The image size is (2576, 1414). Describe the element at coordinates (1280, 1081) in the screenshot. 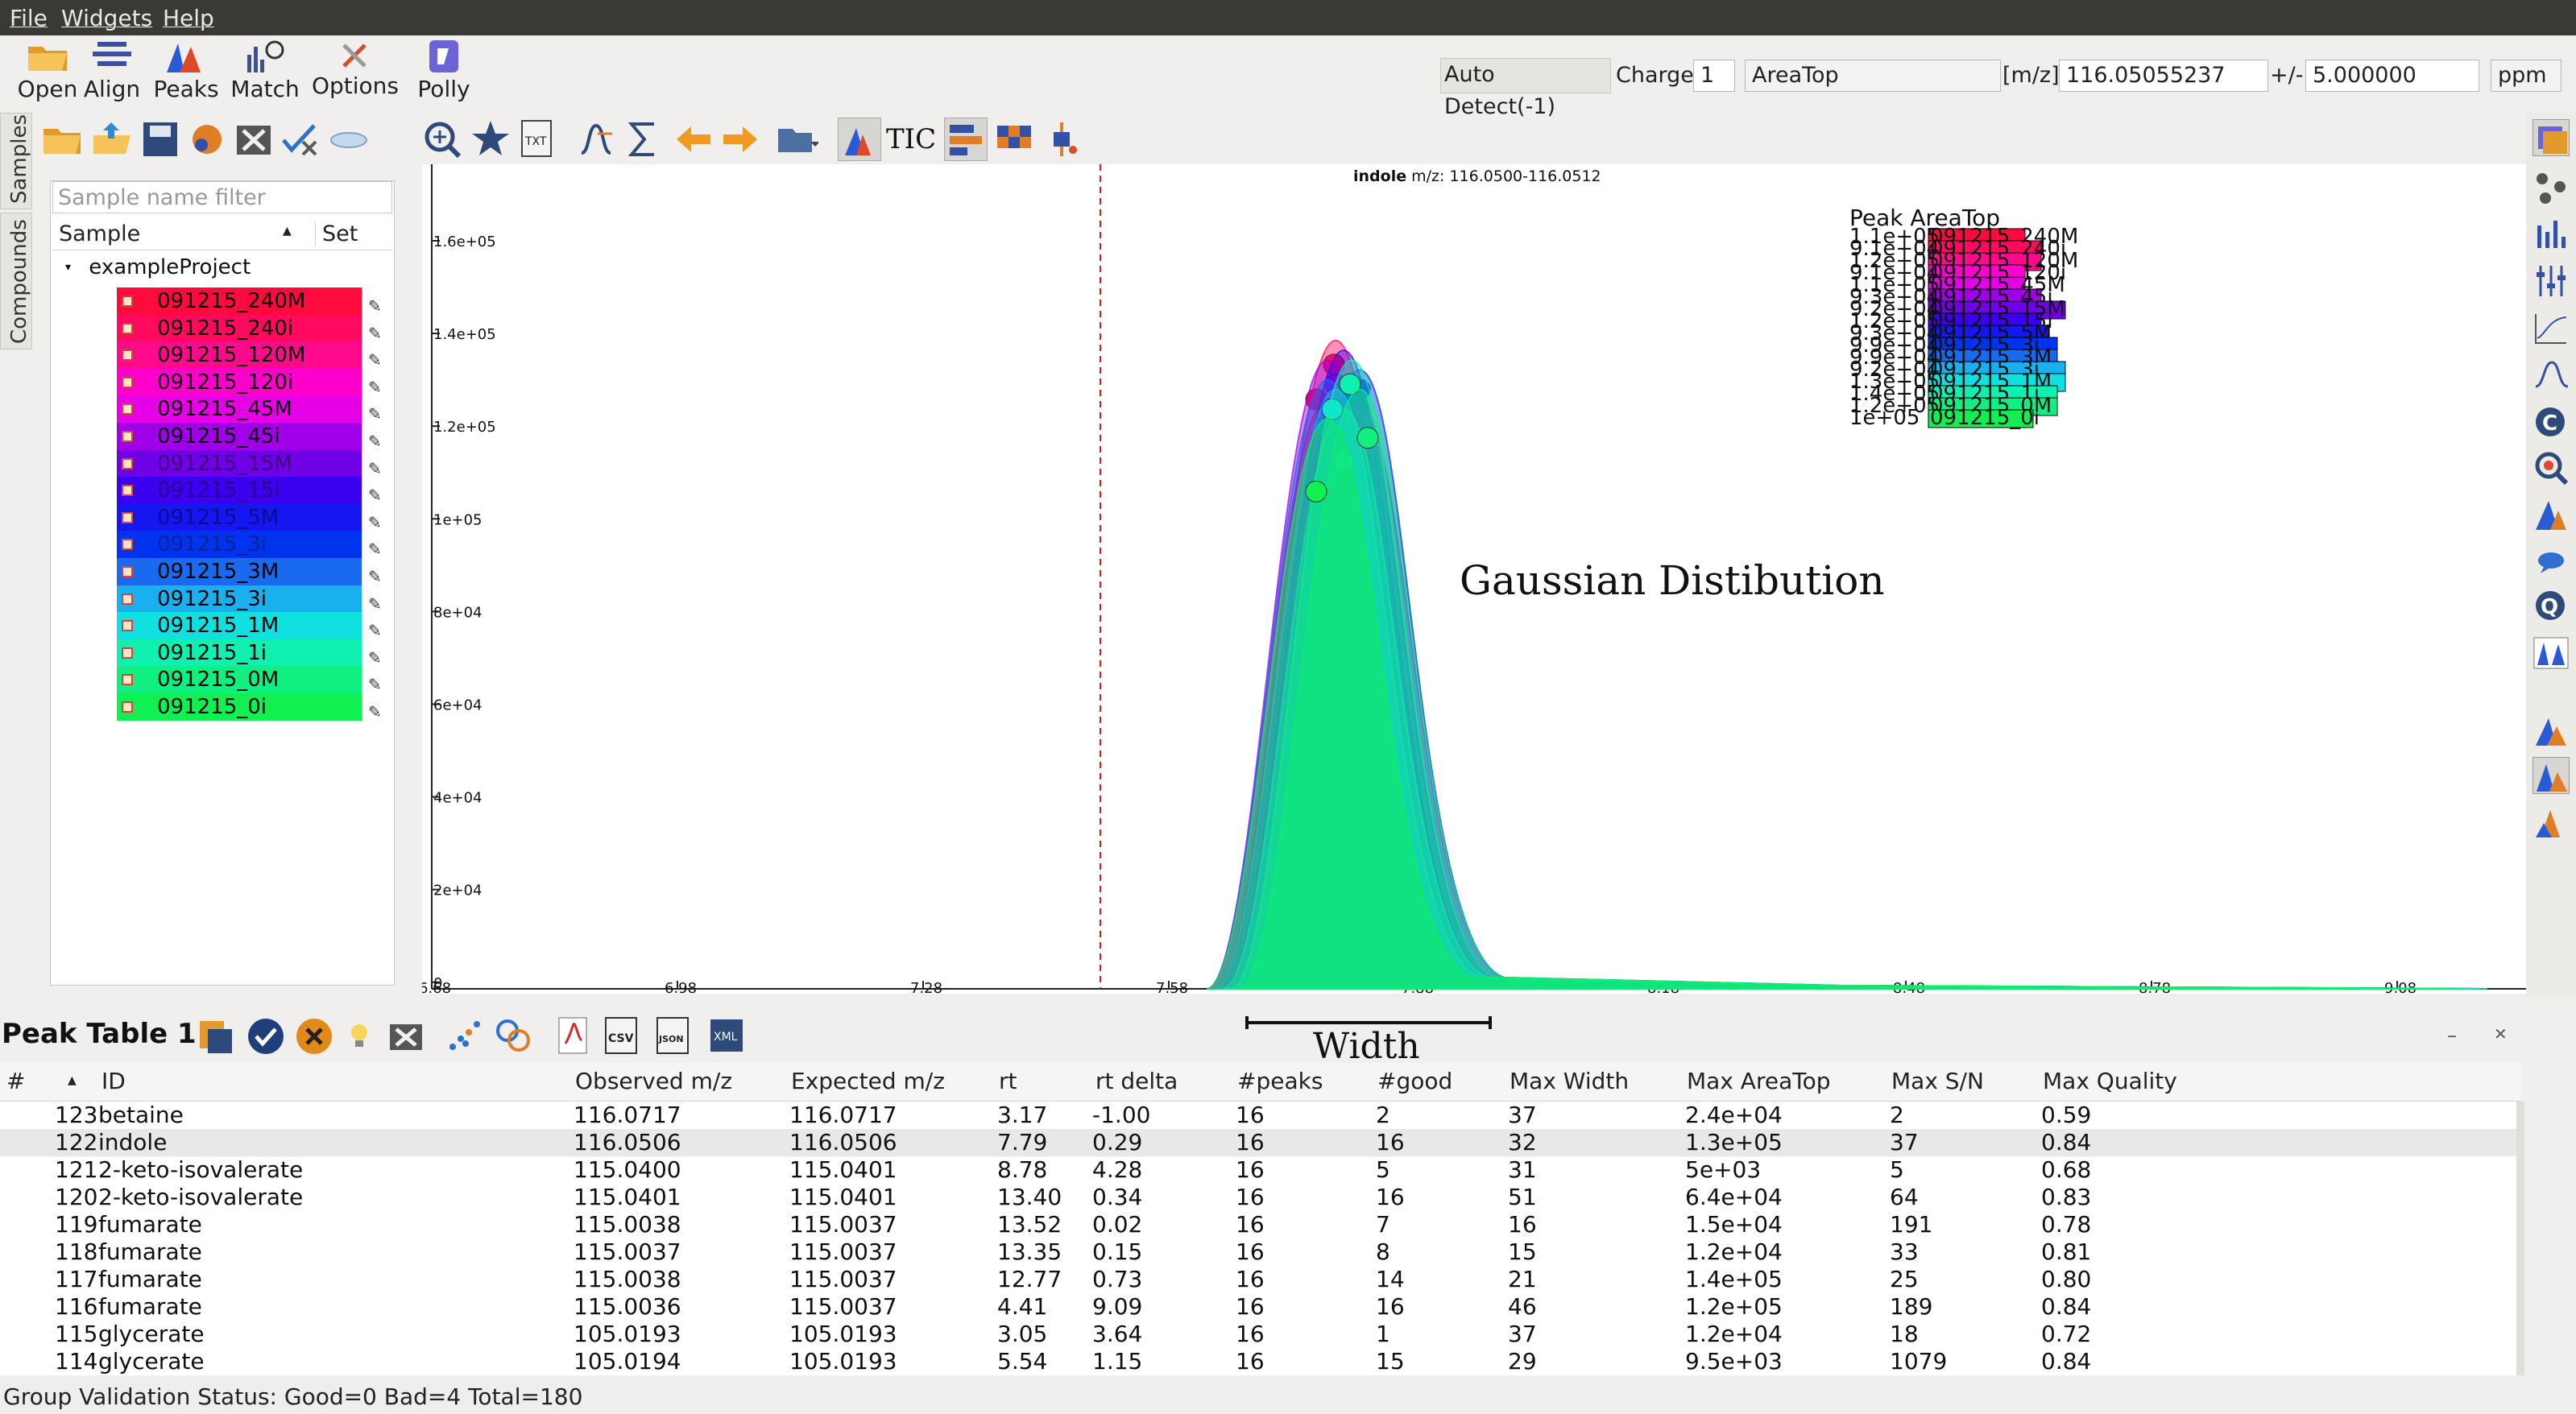

I see `col-peaks: #peaks` at that location.